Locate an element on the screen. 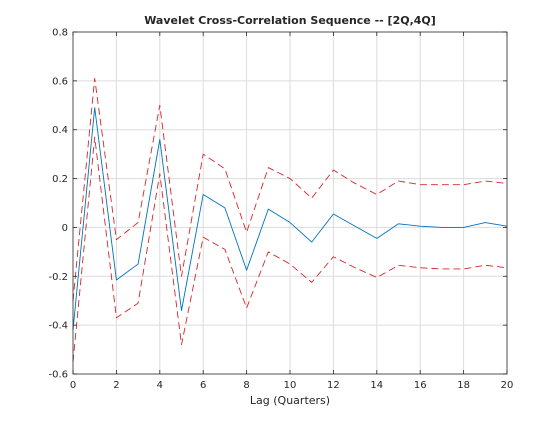  x-tick-label: 18 is located at coordinates (463, 385).